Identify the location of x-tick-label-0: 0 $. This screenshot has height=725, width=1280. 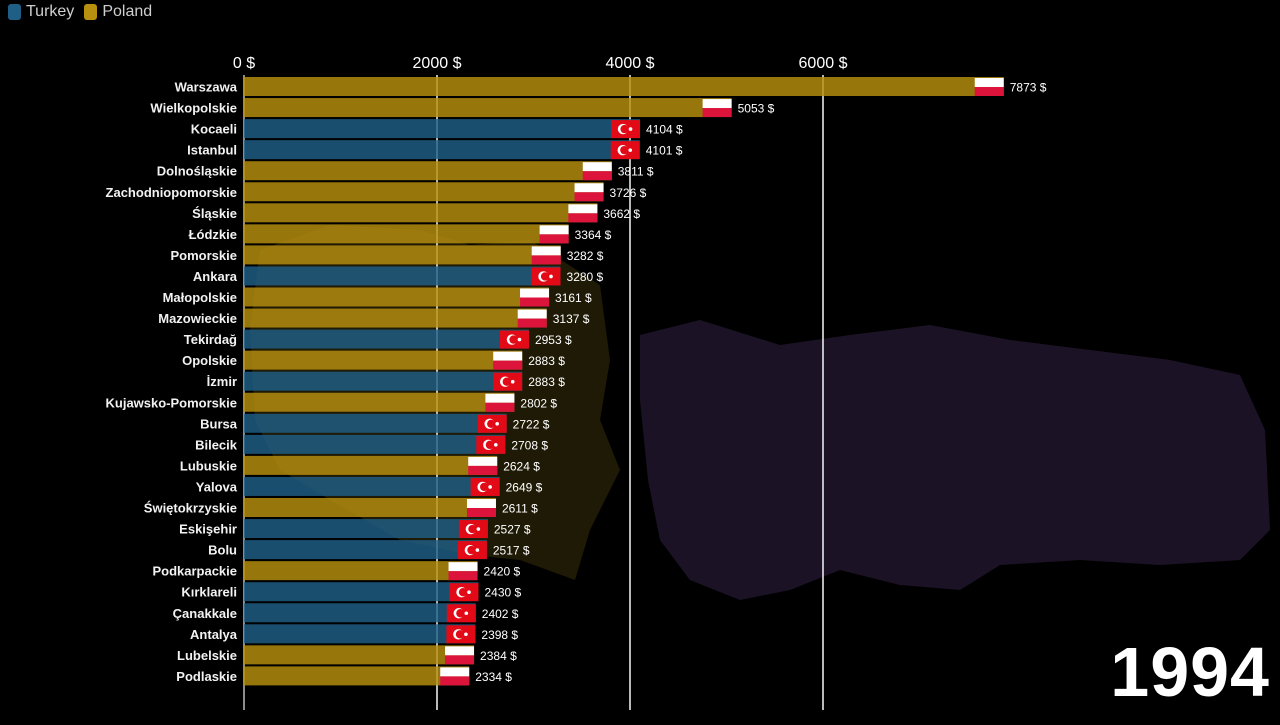
(244, 63).